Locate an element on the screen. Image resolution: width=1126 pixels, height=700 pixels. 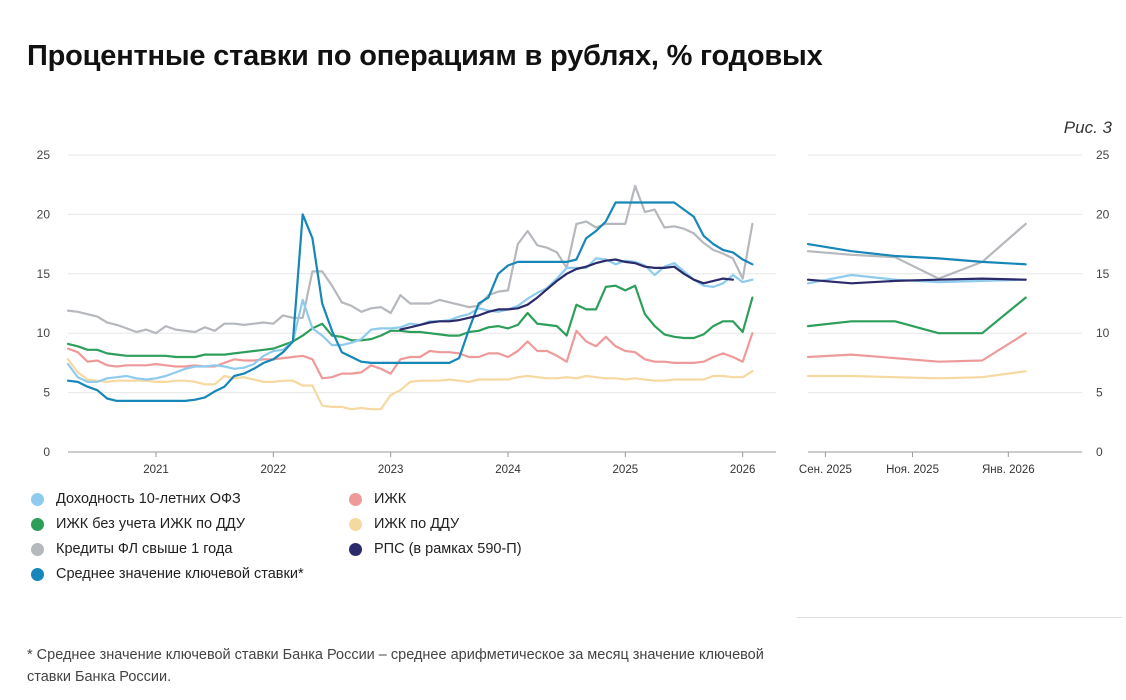
legend-item-izhk-ddu: ИЖК по ДДУ is located at coordinates (404, 524).